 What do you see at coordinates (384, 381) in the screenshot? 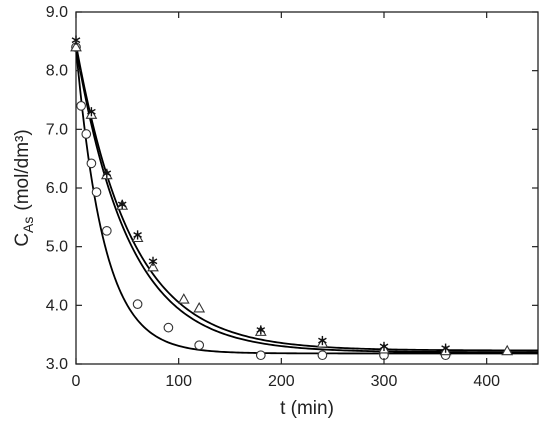
I see `x-tick-label: 300` at bounding box center [384, 381].